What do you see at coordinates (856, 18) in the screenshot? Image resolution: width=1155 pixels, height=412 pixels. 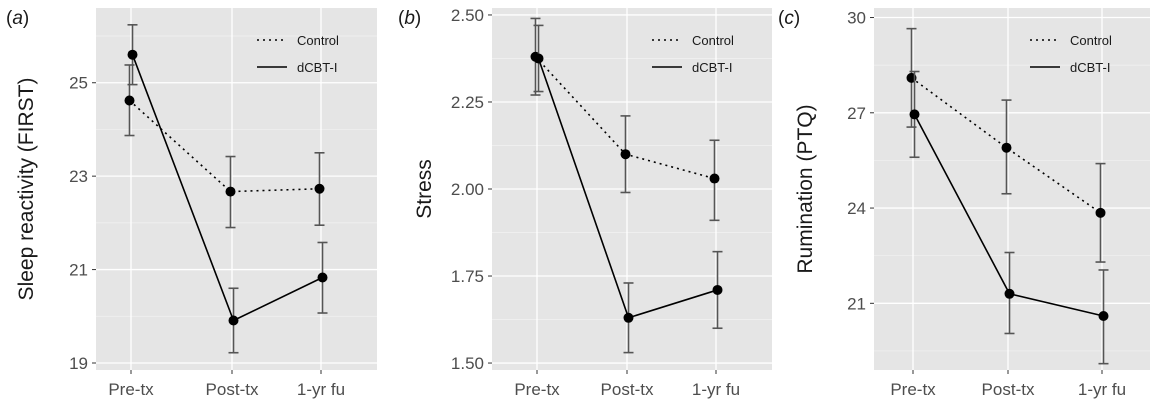 I see `y-tick-label: 30` at bounding box center [856, 18].